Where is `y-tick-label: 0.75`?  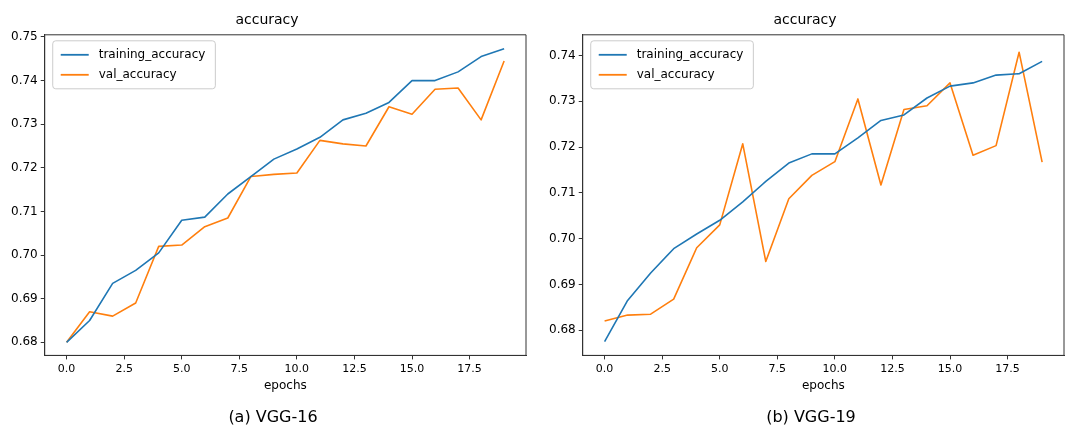 y-tick-label: 0.75 is located at coordinates (24, 36).